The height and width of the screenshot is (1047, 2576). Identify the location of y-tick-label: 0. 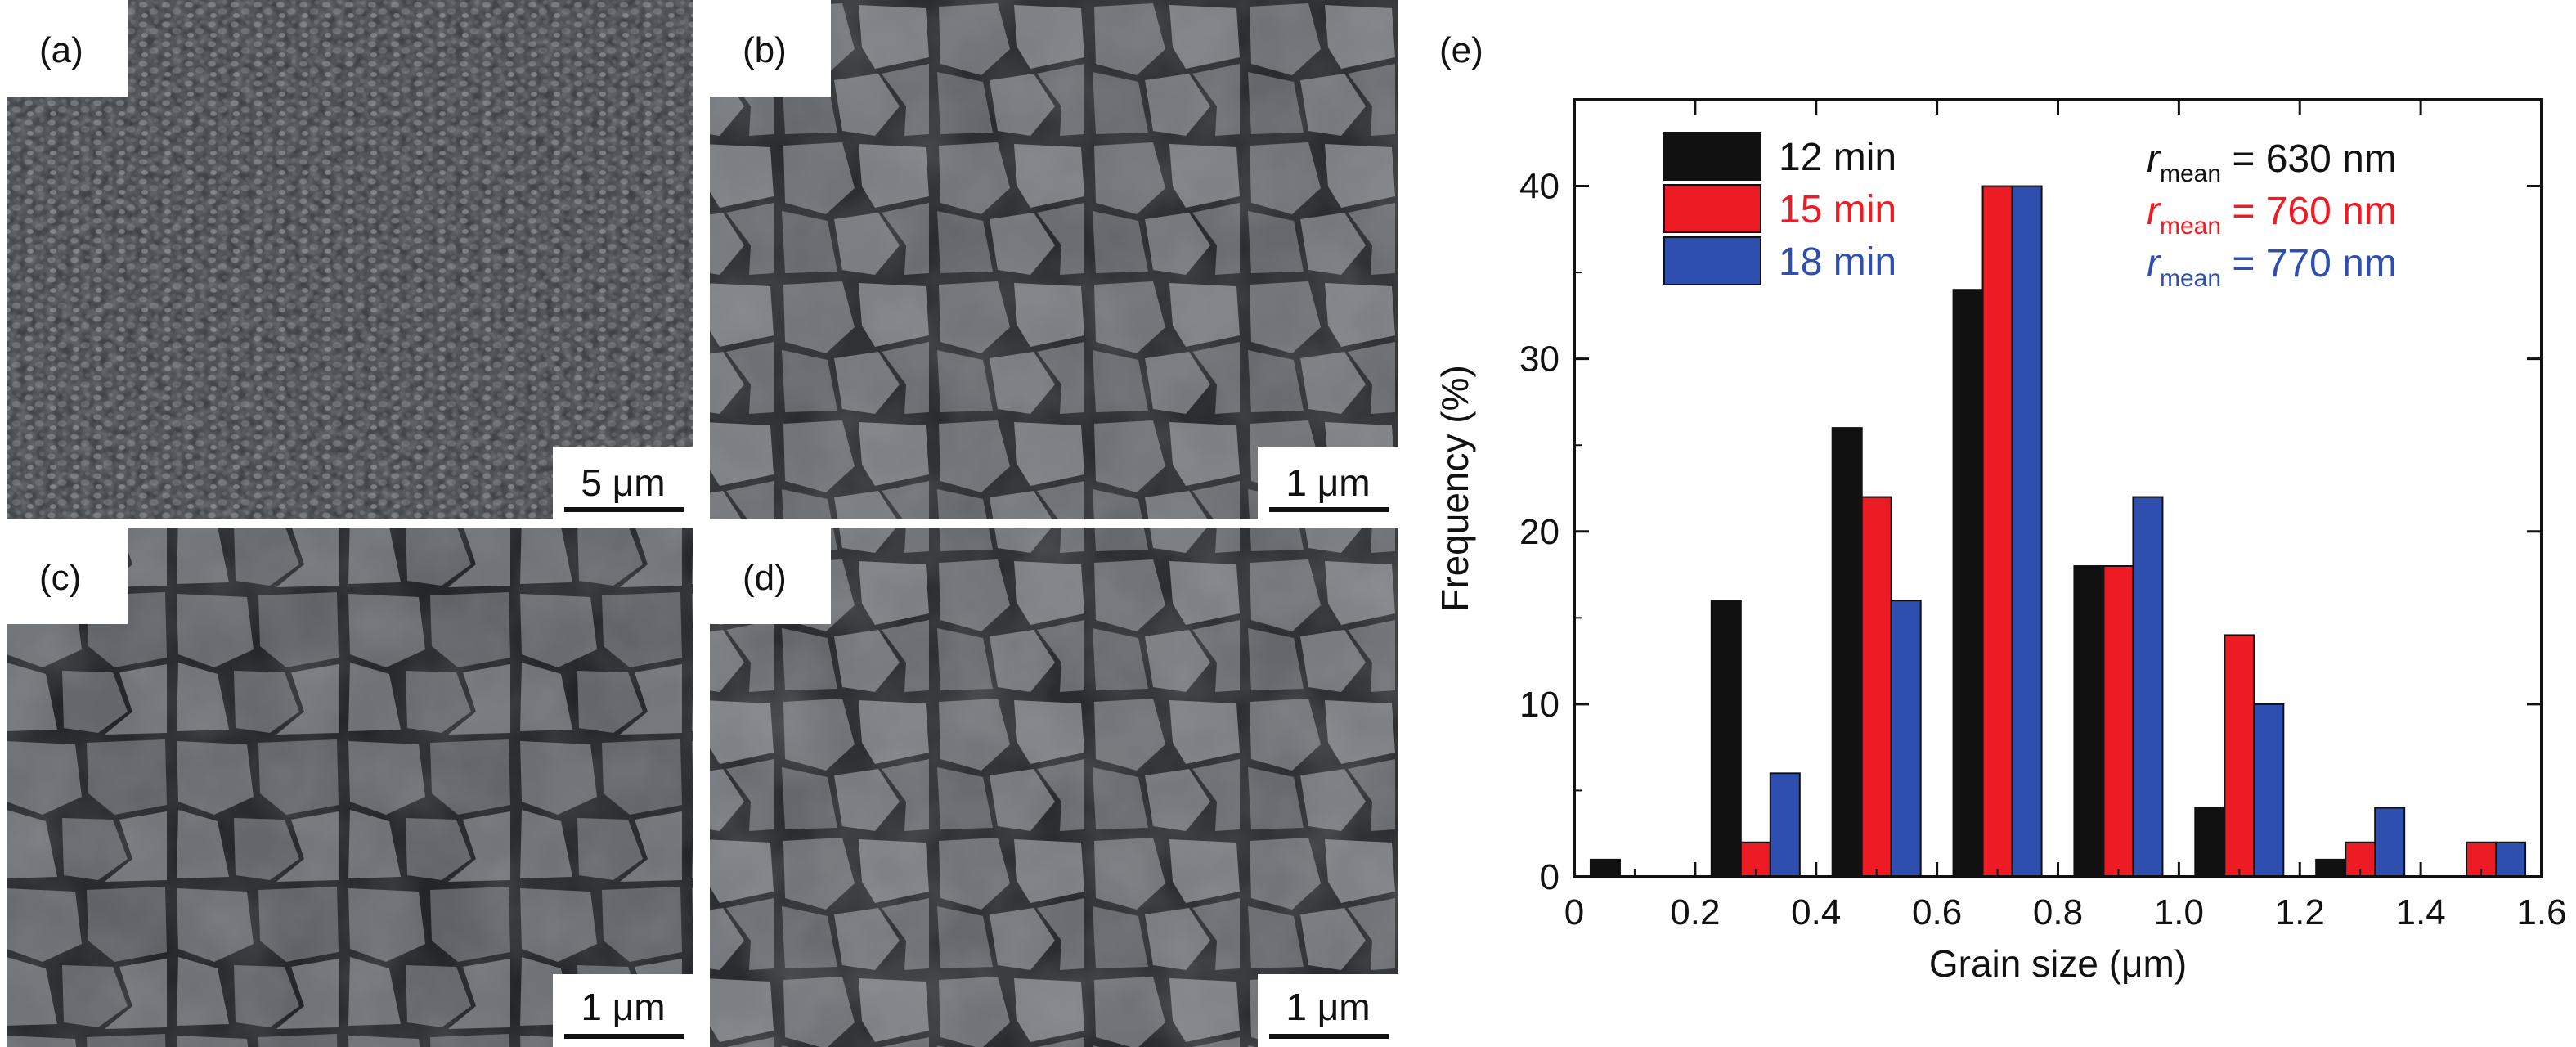
(1550, 877).